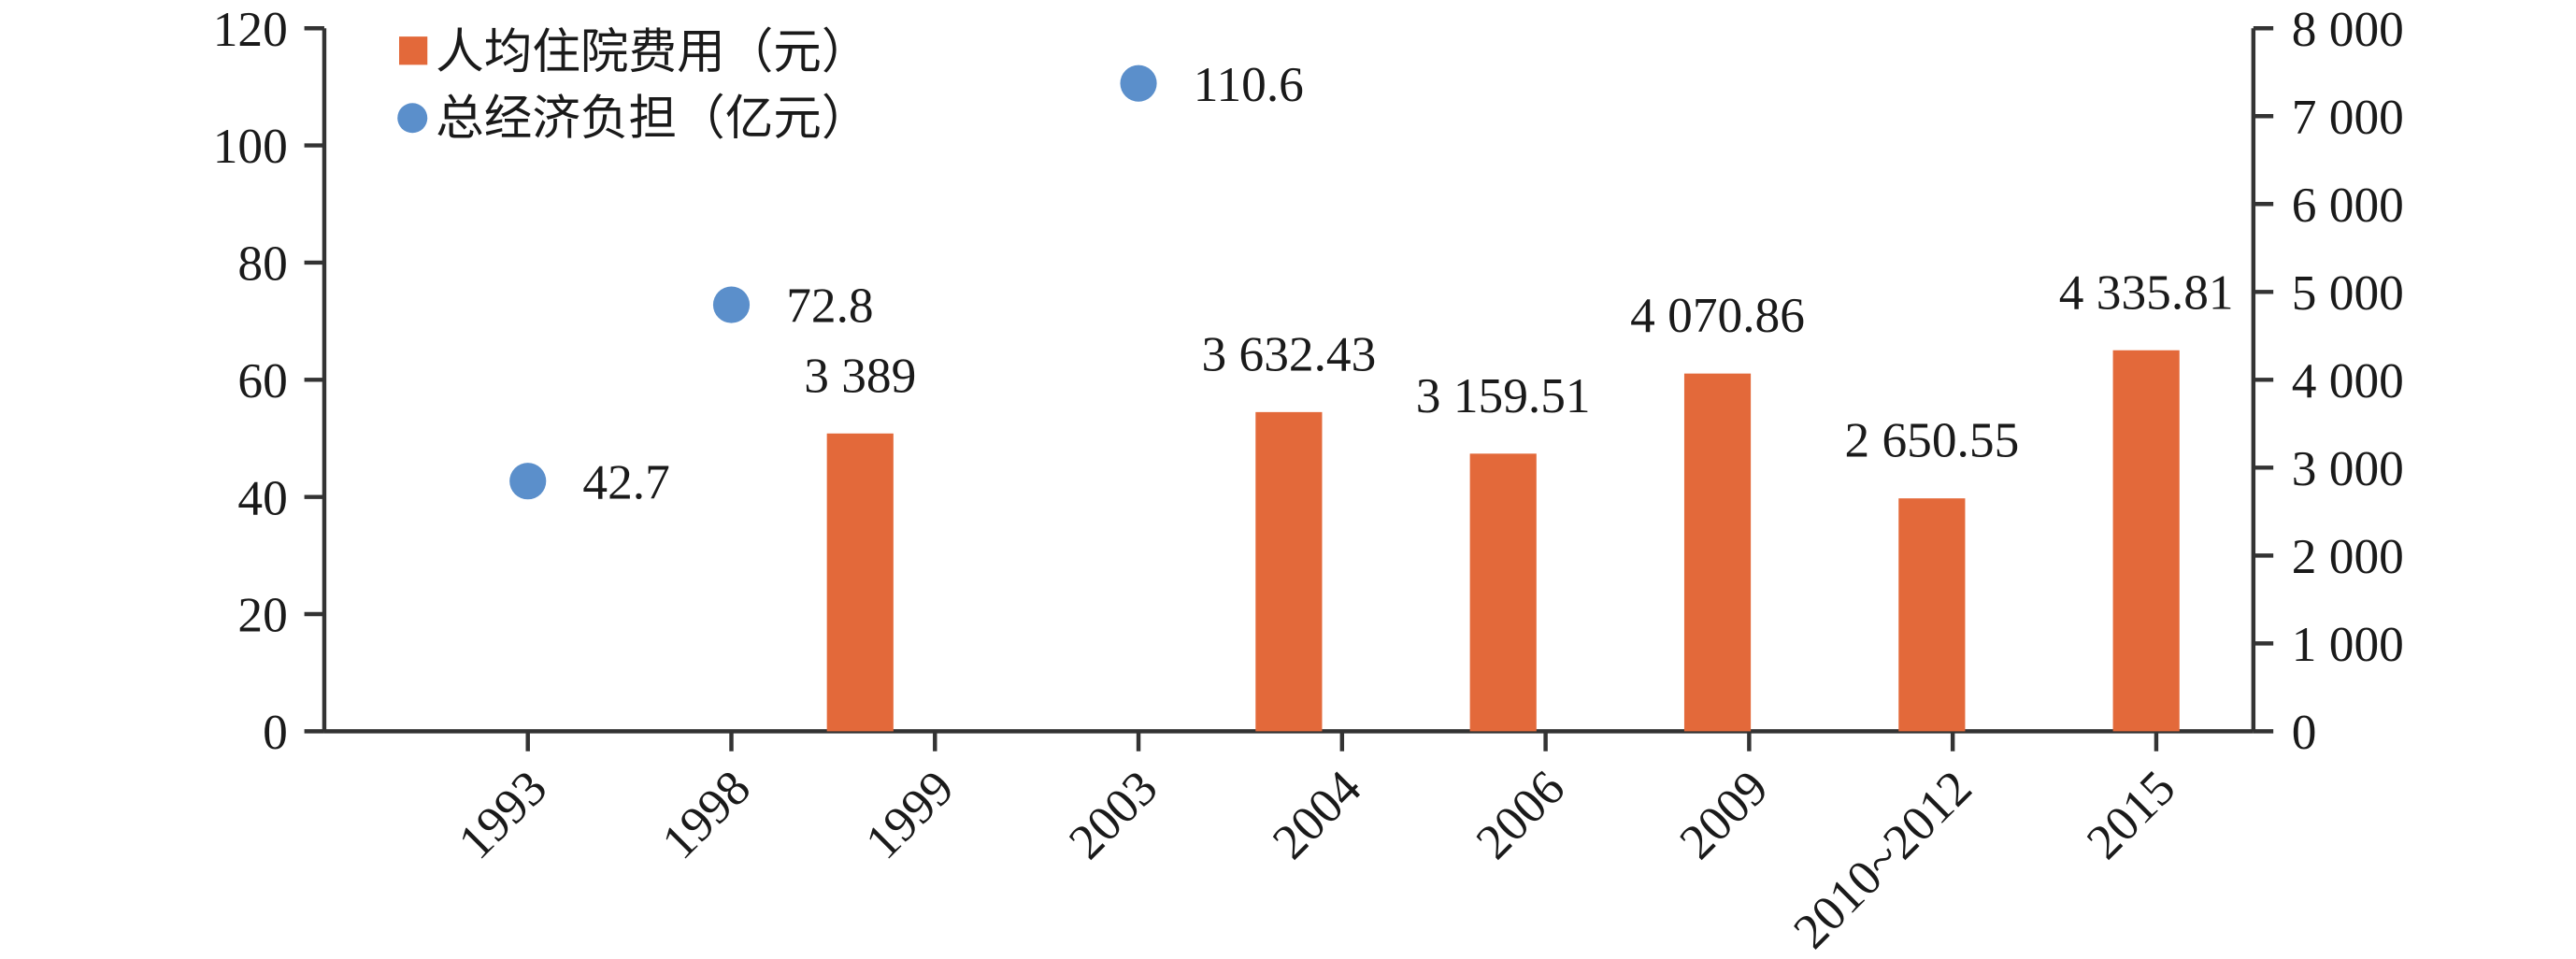 The width and height of the screenshot is (2576, 959). Describe the element at coordinates (1288, 353) in the screenshot. I see `bar-data-label: 3 632.43` at that location.